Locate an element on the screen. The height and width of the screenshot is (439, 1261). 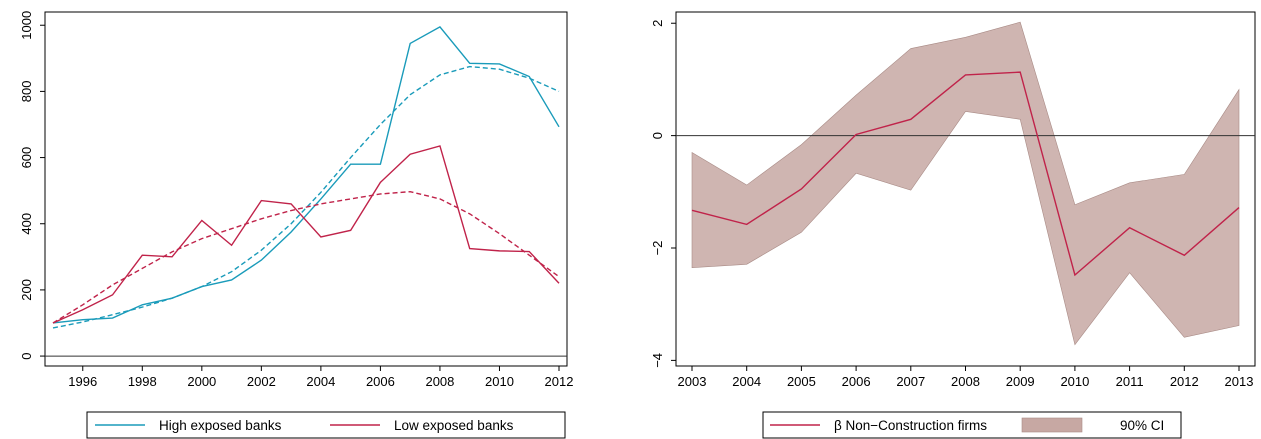
right-legend: β Non−Construction firms 90% CI is located at coordinates (972, 425).